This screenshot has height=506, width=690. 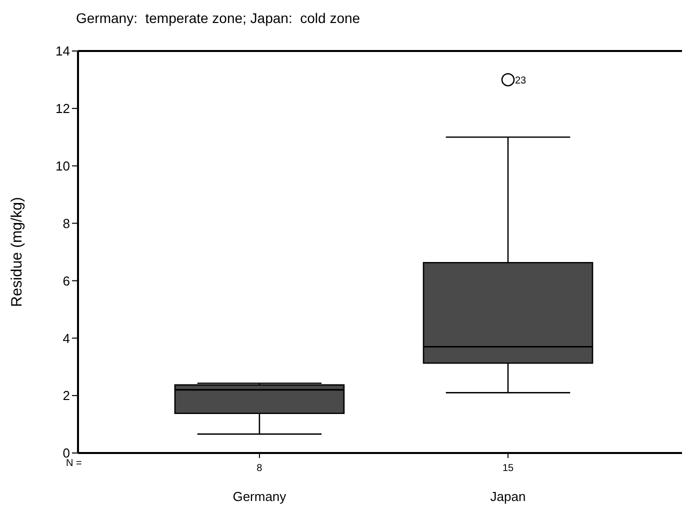 I want to click on text: 8, so click(x=259, y=468).